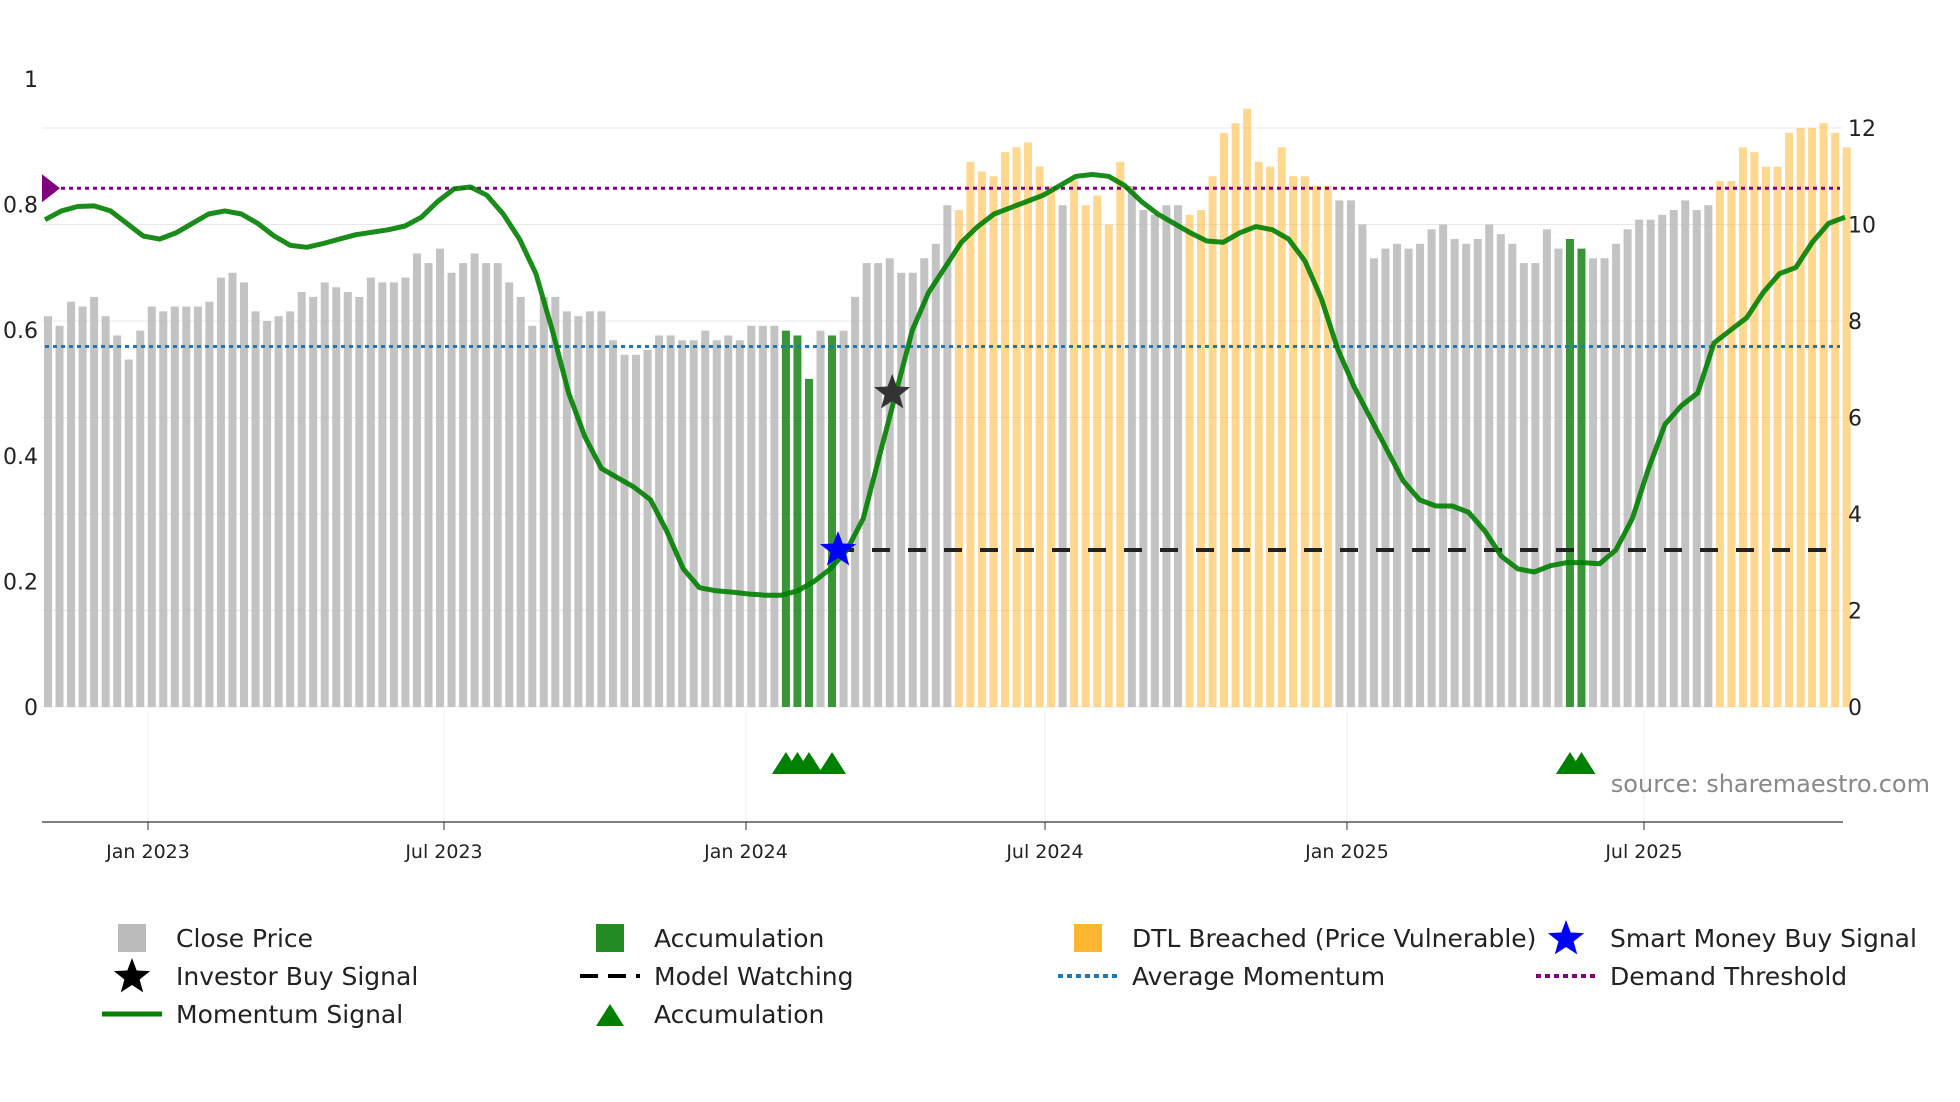 This screenshot has height=1102, width=1960. What do you see at coordinates (1569, 472) in the screenshot?
I see `accumulation-bar` at bounding box center [1569, 472].